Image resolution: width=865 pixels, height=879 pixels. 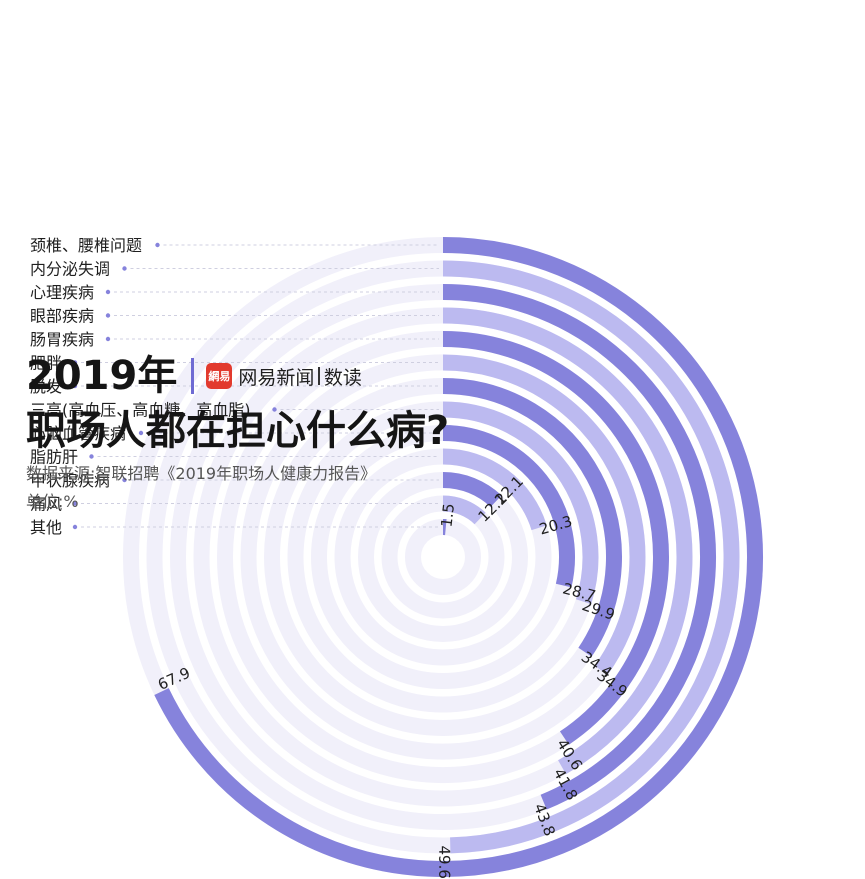 I want to click on unit-label: 单位:%, so click(x=52, y=501).